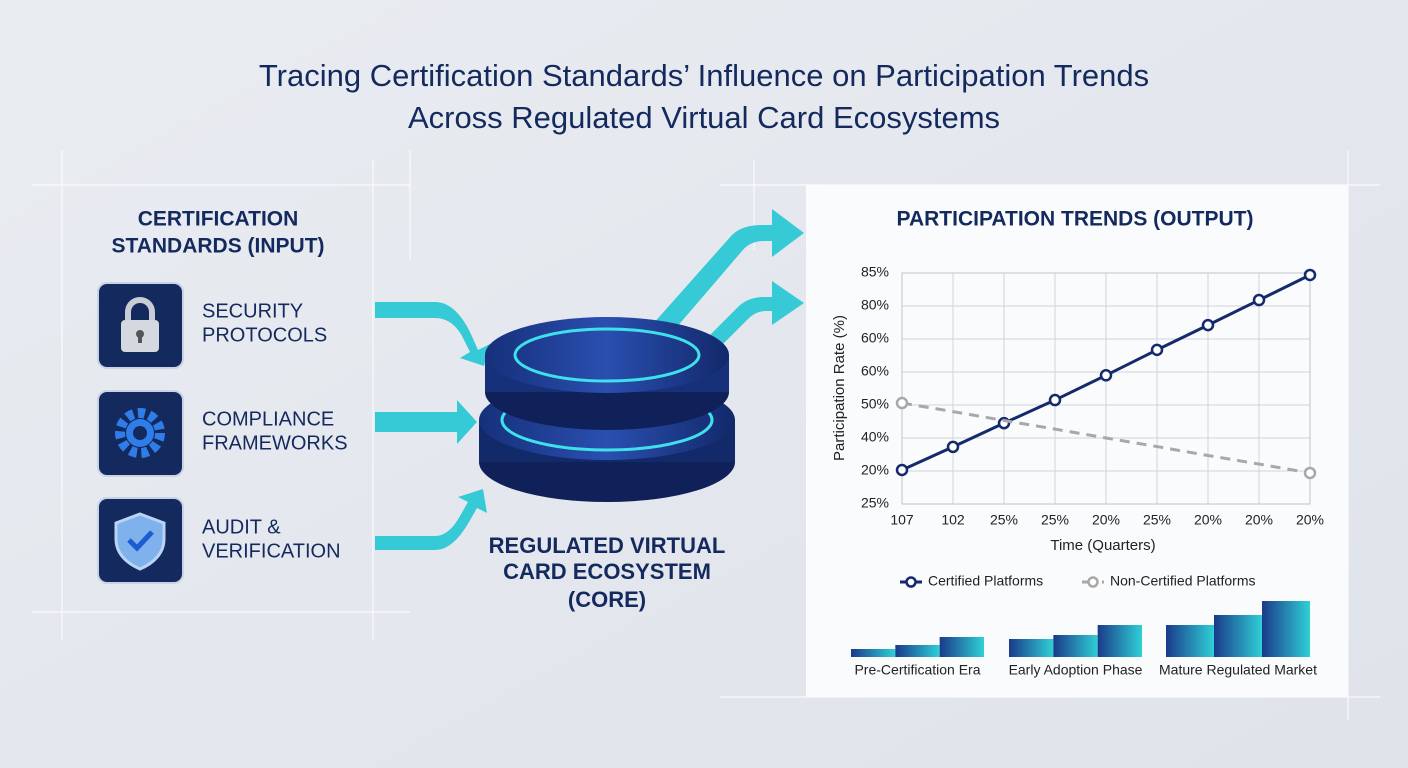 This screenshot has width=1408, height=768. Describe the element at coordinates (917, 670) in the screenshot. I see `phase-label: Pre-Certification Era` at that location.